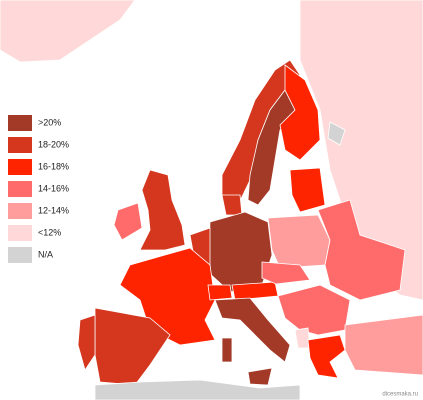 Image resolution: width=423 pixels, height=400 pixels. Describe the element at coordinates (68, 31) in the screenshot. I see `iceland` at that location.